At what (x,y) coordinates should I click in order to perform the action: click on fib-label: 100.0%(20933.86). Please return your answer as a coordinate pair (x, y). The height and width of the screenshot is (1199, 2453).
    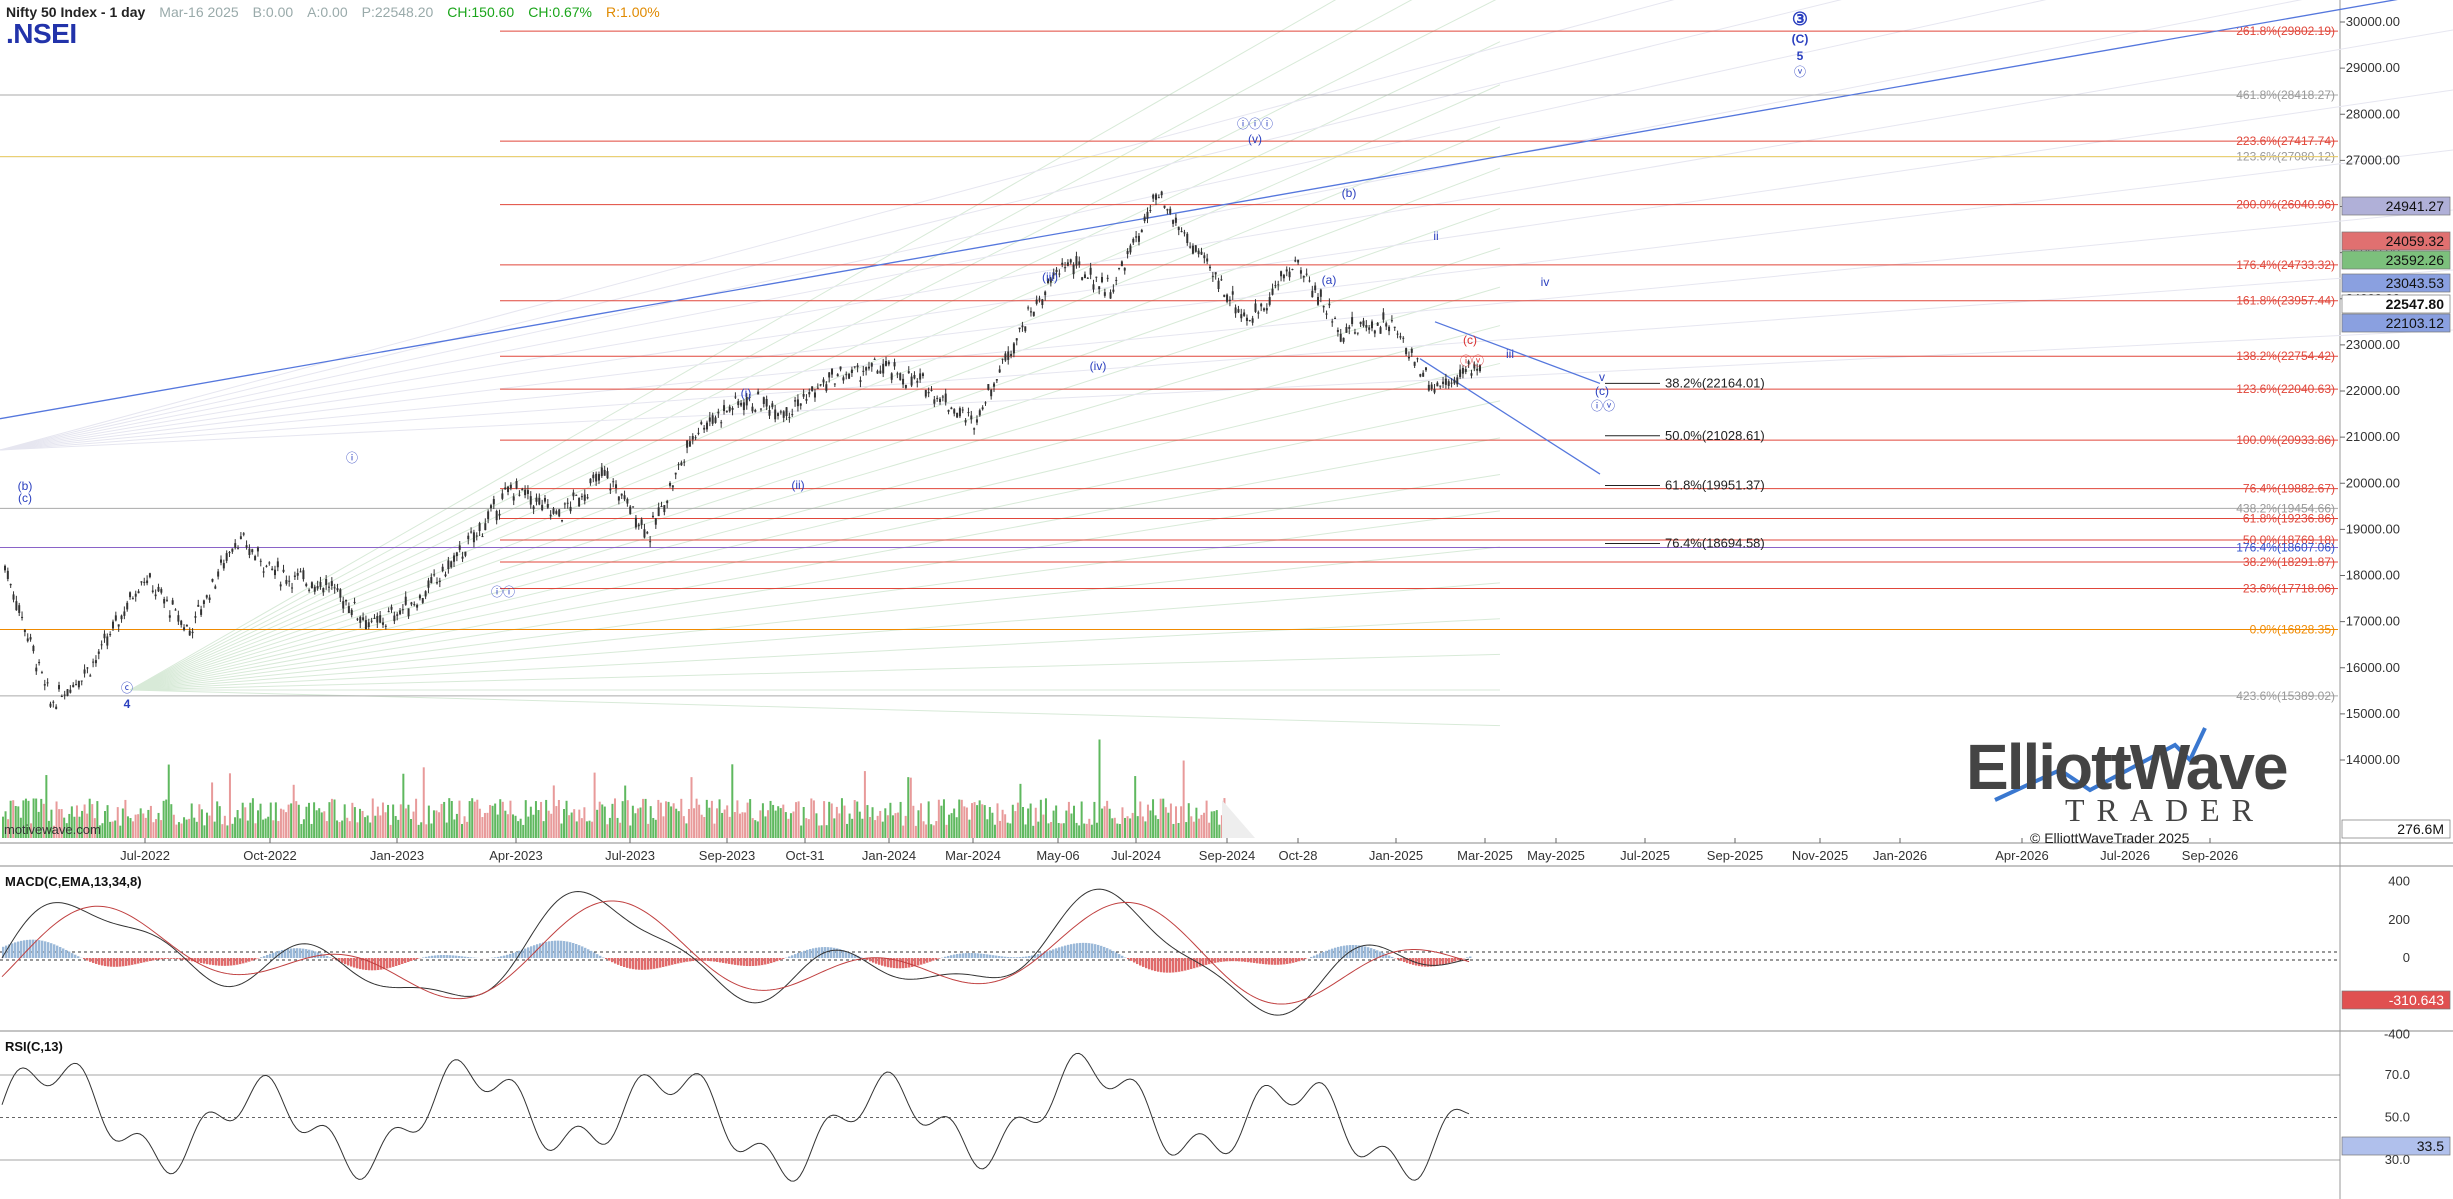
    Looking at the image, I should click on (2285, 440).